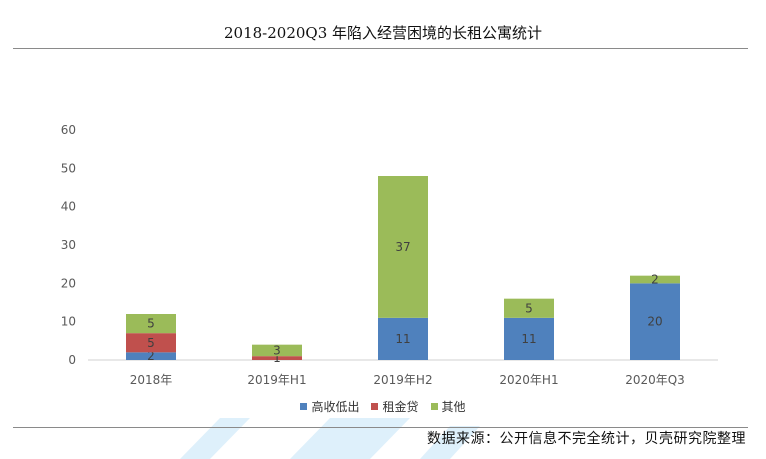 This screenshot has width=766, height=459. I want to click on legend-label-2: 其他, so click(453, 407).